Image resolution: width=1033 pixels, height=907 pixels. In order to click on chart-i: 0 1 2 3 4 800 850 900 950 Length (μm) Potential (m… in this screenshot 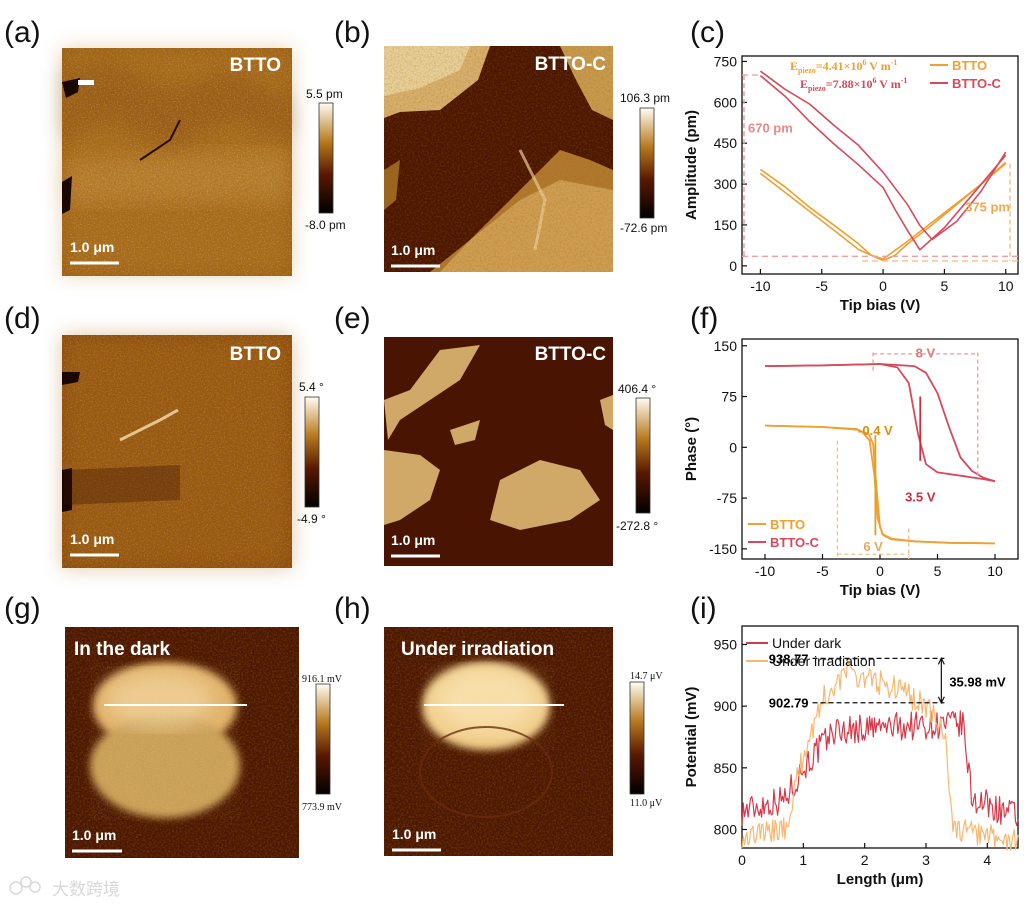, I will do `click(851, 756)`.